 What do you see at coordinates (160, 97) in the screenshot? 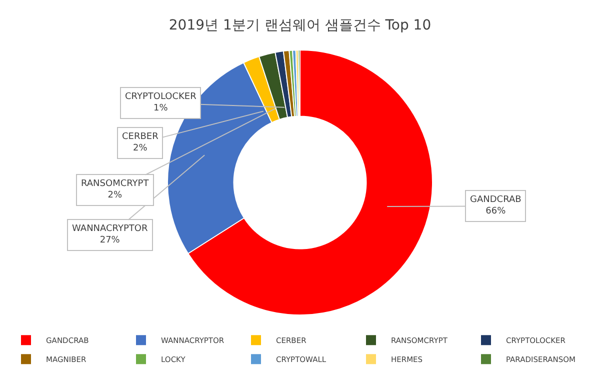
I see `slice-label: CRYPTOLOCKER` at bounding box center [160, 97].